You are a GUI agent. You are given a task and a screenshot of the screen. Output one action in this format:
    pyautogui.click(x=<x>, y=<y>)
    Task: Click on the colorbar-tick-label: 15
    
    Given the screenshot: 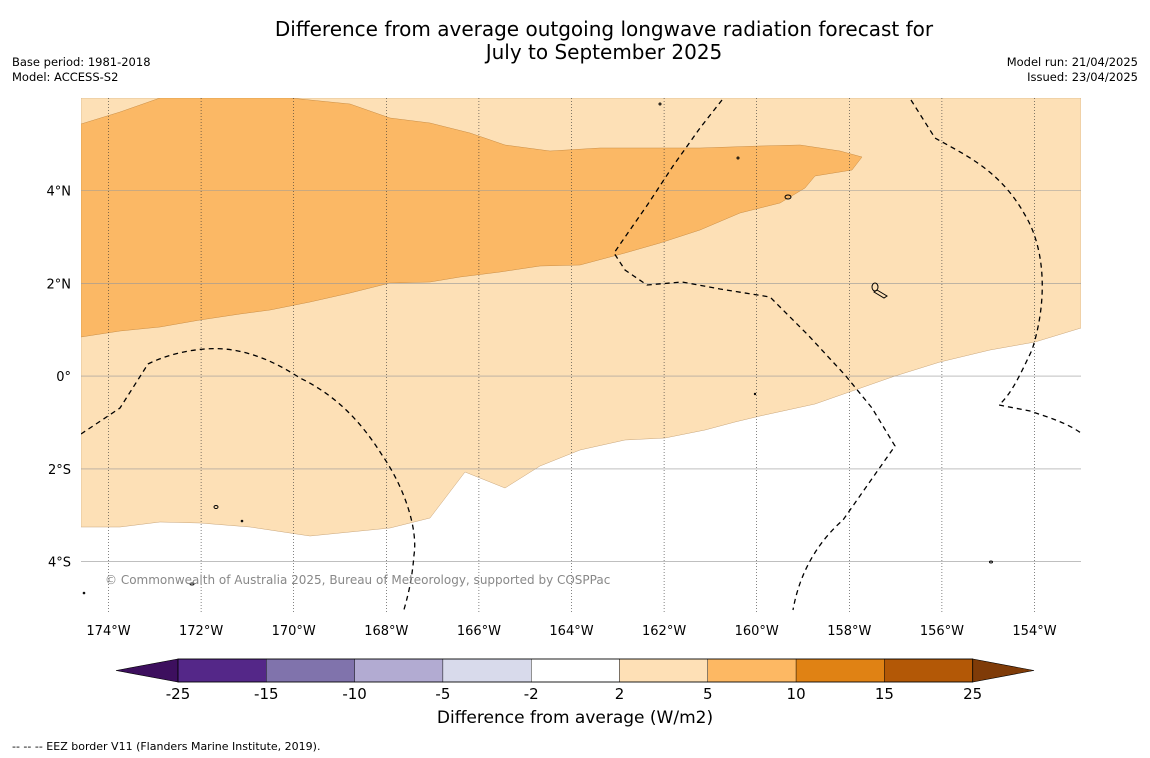 What is the action you would take?
    pyautogui.click(x=884, y=694)
    